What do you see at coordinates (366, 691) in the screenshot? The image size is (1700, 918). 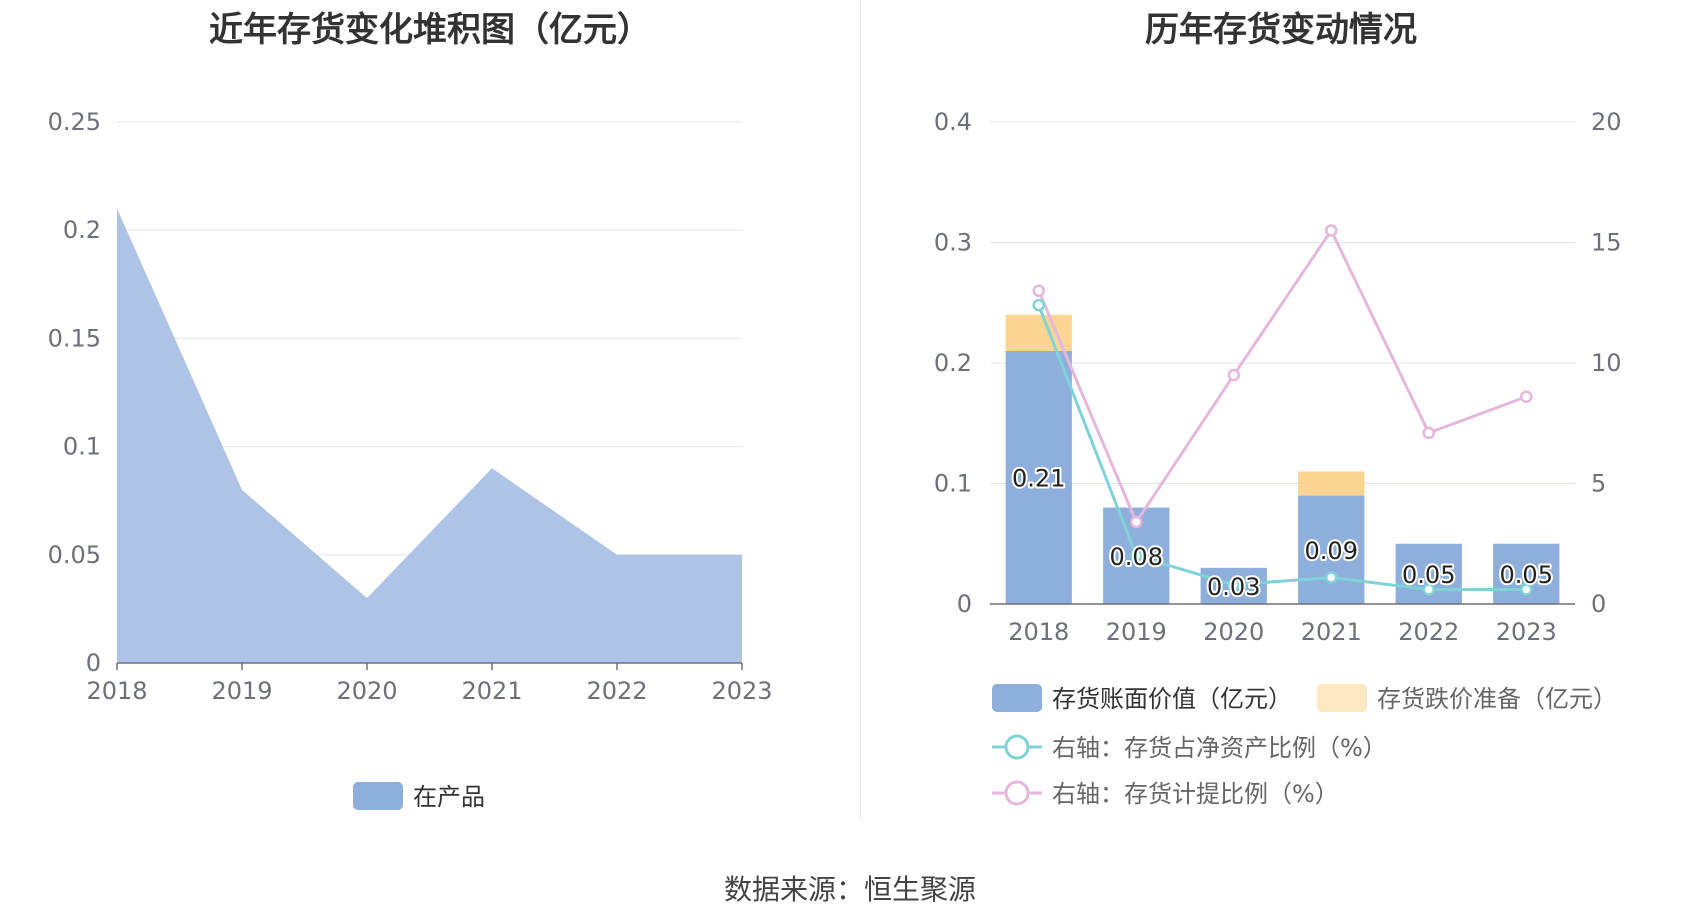 I see `left-x-tick-label: 2020` at bounding box center [366, 691].